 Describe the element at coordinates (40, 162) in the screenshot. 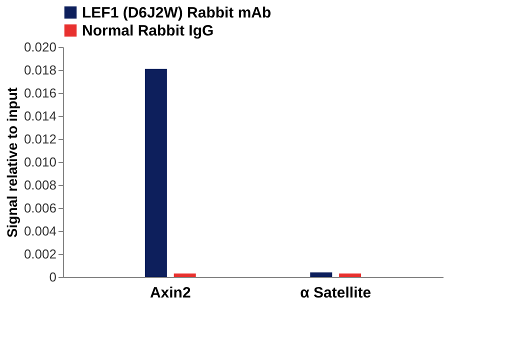

I see `y-tick-label: 0.010` at that location.